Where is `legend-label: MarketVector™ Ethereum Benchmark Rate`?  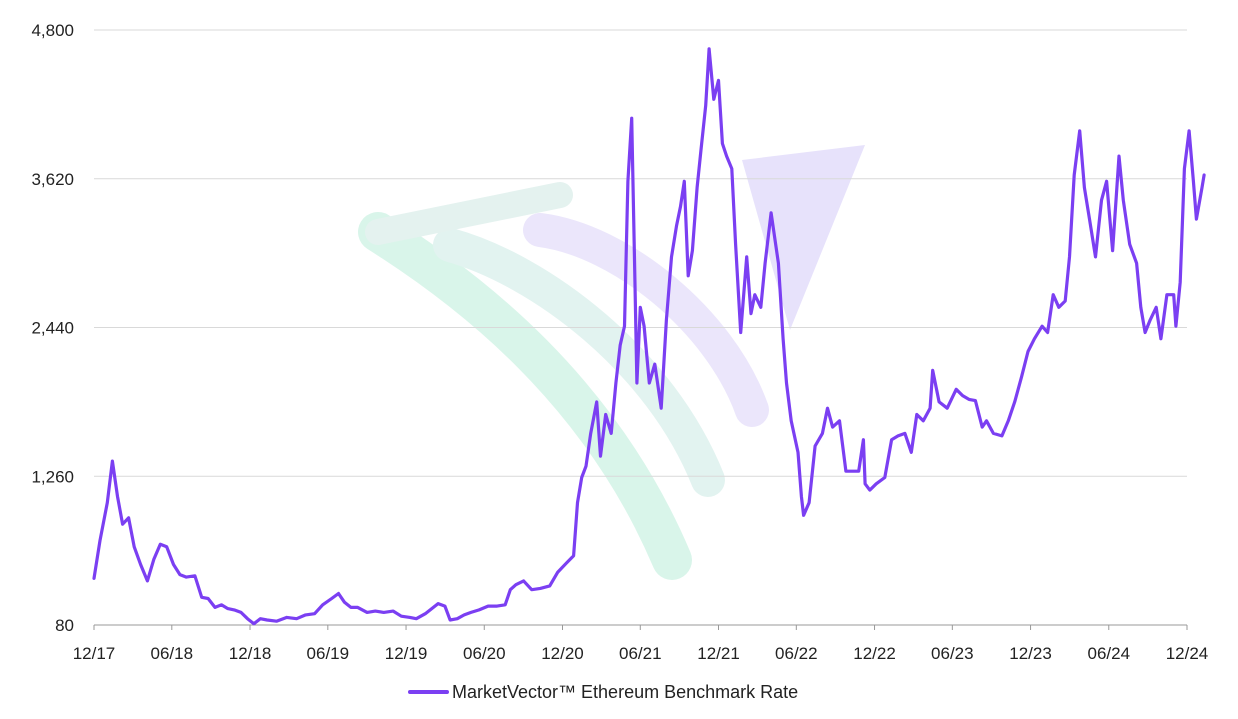
legend-label: MarketVector™ Ethereum Benchmark Rate is located at coordinates (625, 692).